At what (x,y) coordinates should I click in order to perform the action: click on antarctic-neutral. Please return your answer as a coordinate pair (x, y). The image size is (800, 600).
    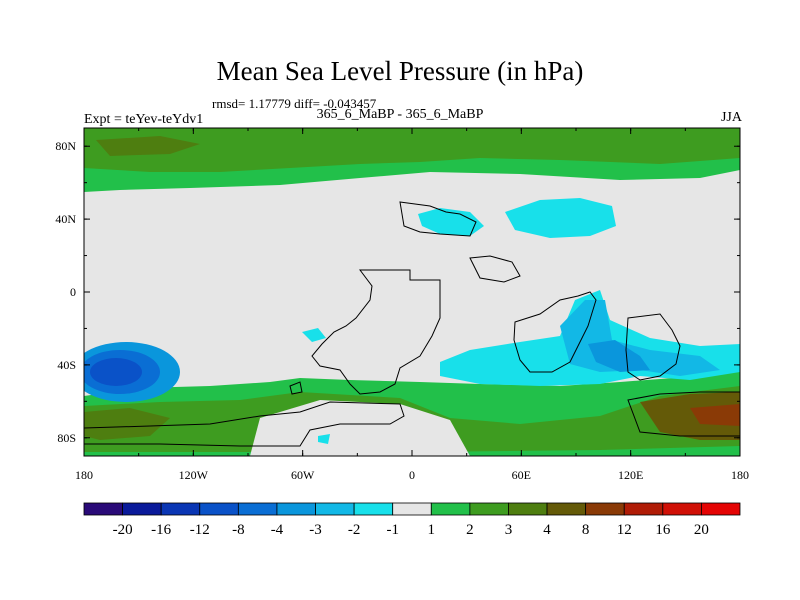
    Looking at the image, I should click on (360, 428).